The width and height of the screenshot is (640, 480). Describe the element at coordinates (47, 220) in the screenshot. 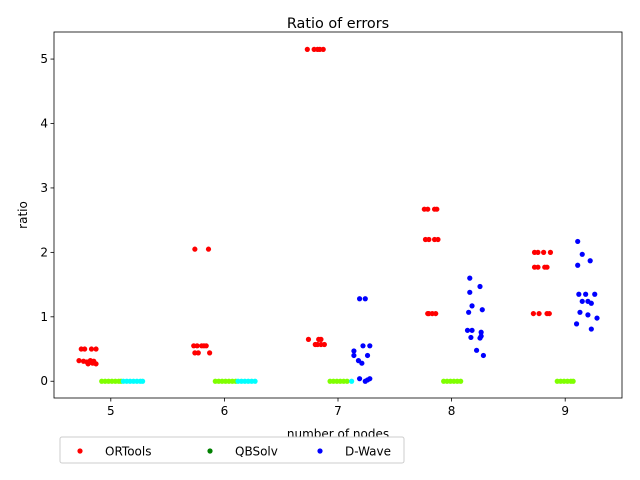

I see `y-axis: 0 1 2 3 4 5` at that location.